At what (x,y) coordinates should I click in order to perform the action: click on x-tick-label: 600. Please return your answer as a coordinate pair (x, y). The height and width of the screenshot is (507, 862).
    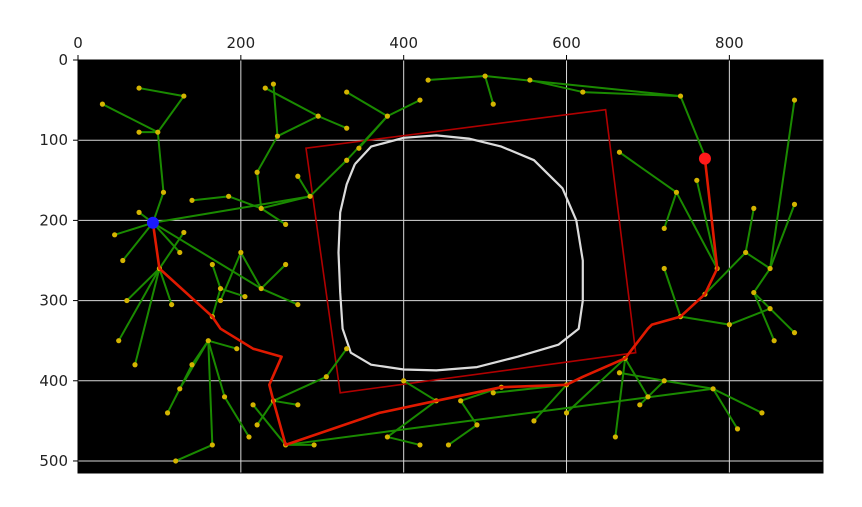
    Looking at the image, I should click on (566, 43).